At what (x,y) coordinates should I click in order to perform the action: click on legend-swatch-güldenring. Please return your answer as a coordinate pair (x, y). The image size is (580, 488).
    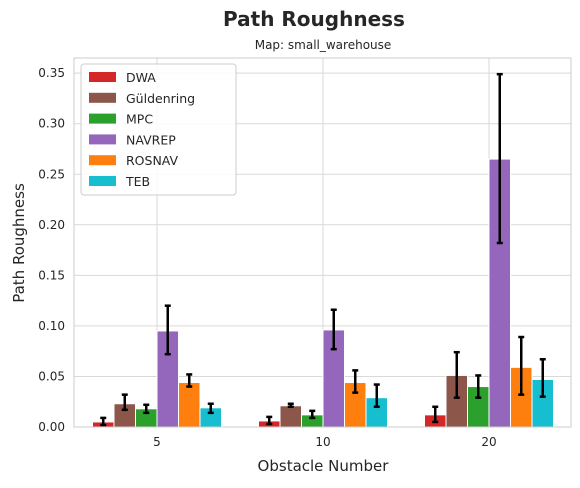
    Looking at the image, I should click on (102, 97).